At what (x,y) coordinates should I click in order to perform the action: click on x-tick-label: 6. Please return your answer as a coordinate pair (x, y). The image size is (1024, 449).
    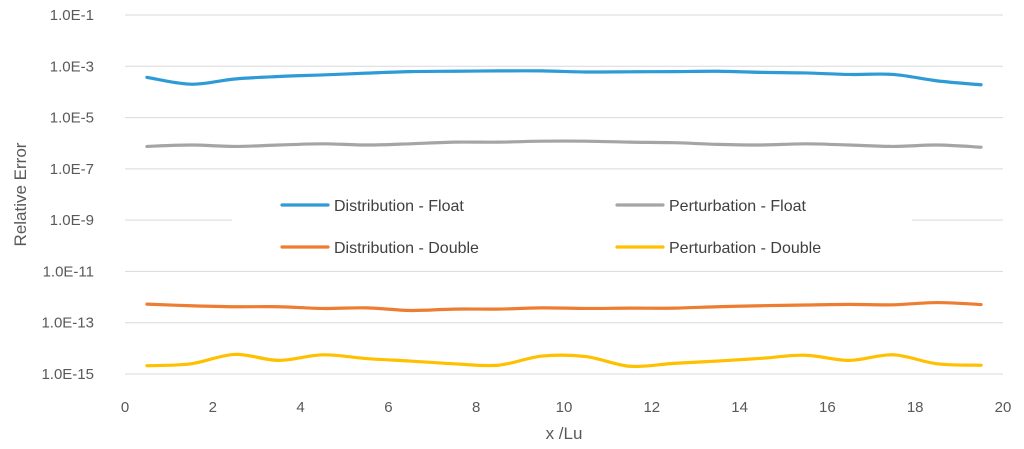
    Looking at the image, I should click on (388, 407).